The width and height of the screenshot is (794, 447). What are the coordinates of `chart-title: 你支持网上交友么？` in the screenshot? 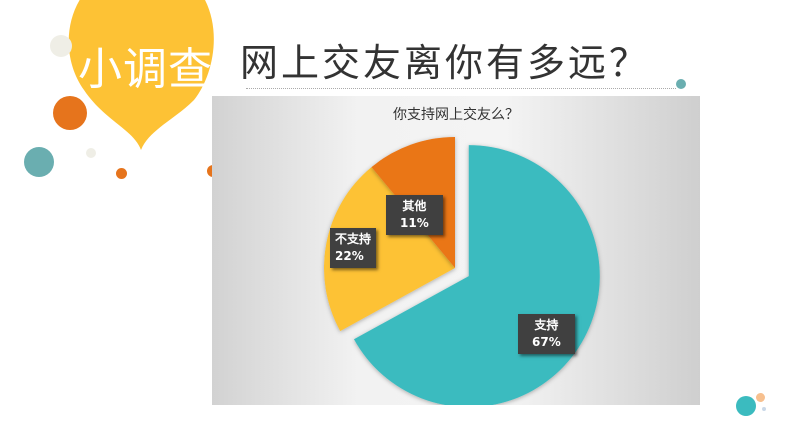 It's located at (456, 115).